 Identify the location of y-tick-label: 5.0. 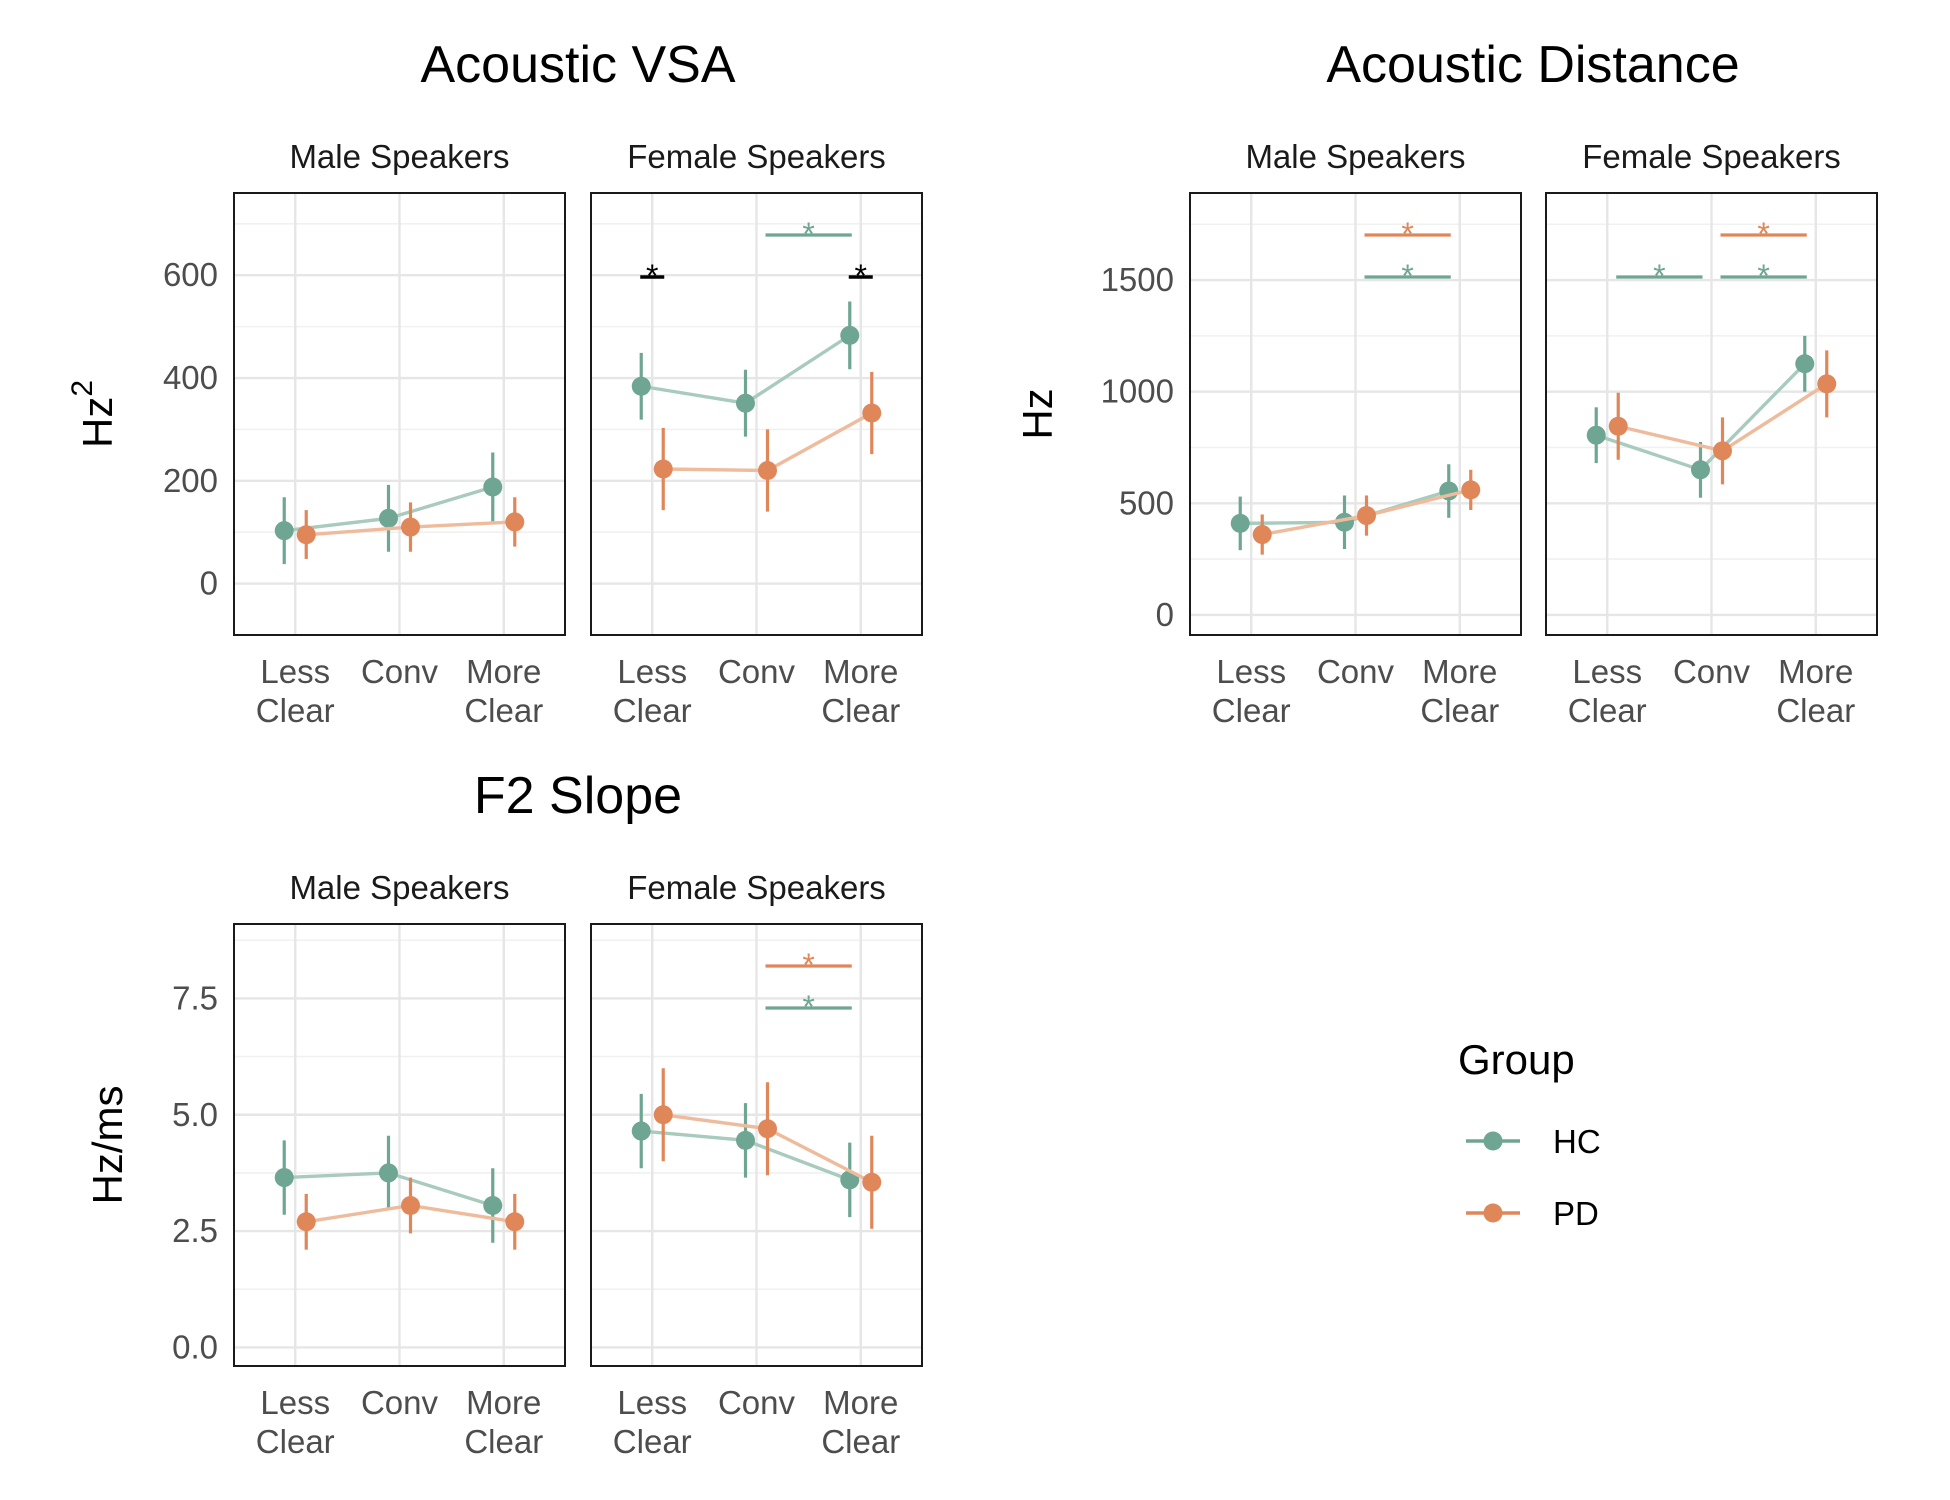
(195, 1114).